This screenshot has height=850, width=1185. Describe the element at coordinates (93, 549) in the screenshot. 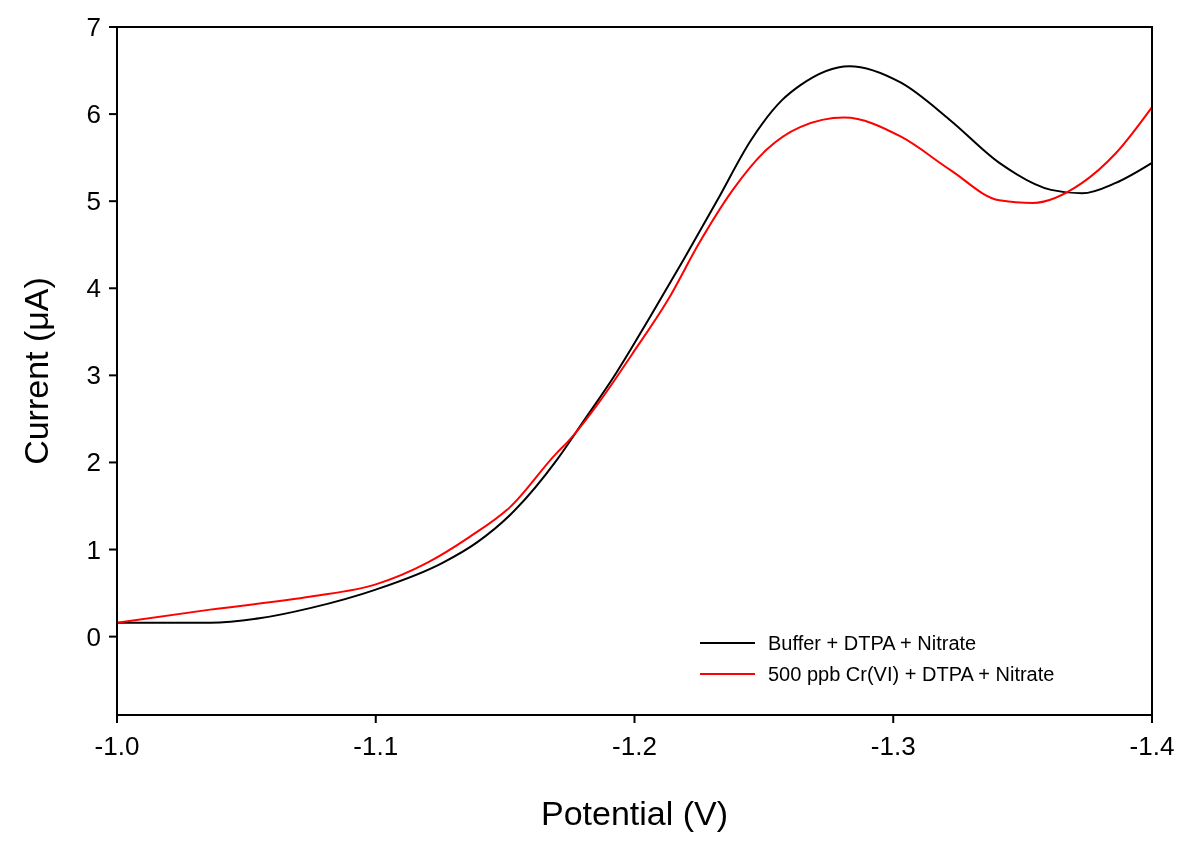

I see `y-tick-label: 1` at that location.